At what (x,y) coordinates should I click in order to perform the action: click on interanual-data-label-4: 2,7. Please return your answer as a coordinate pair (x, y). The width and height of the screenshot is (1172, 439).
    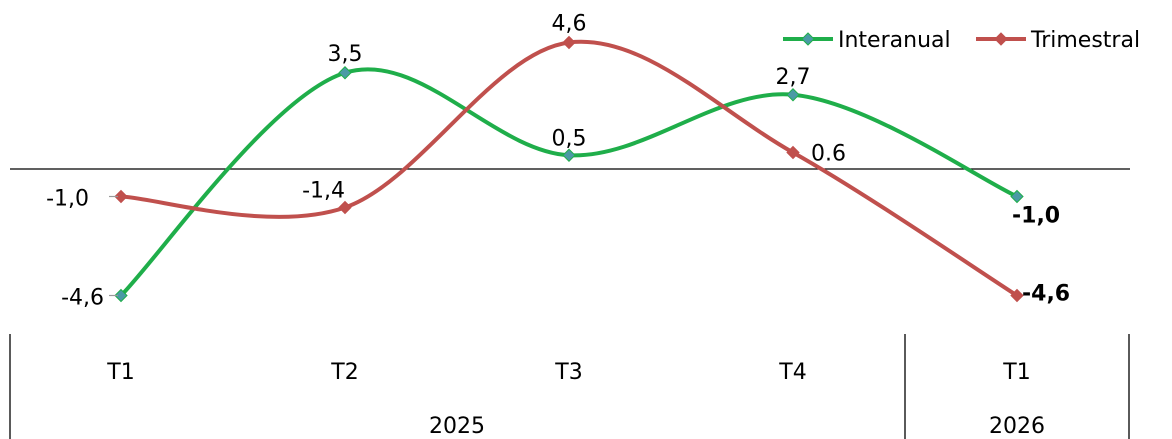
    Looking at the image, I should click on (793, 77).